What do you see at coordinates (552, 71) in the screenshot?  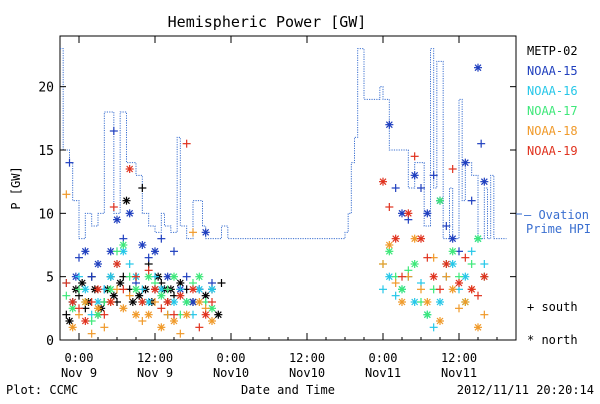 I see `legend-entry: NOAA-15` at bounding box center [552, 71].